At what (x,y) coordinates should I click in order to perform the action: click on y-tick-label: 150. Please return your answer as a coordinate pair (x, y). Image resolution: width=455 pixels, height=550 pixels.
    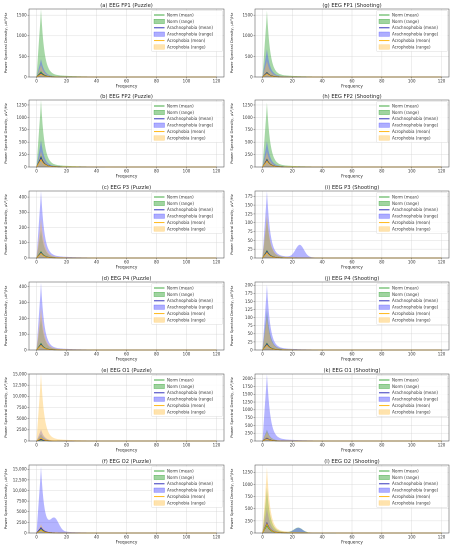
    Looking at the image, I should click on (249, 301).